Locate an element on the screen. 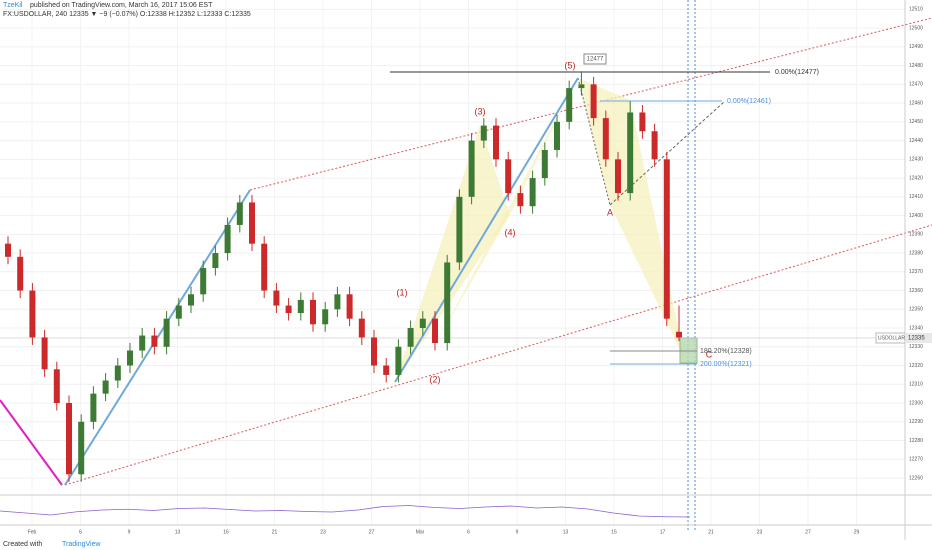 The image size is (932, 550). point-label: A is located at coordinates (610, 212).